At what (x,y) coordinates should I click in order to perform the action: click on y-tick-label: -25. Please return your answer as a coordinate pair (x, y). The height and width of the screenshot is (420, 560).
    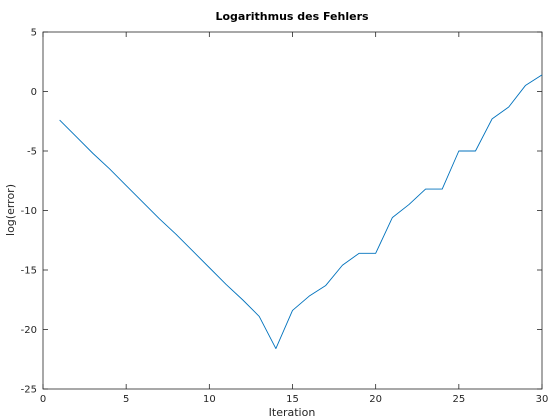
    Looking at the image, I should click on (29, 390).